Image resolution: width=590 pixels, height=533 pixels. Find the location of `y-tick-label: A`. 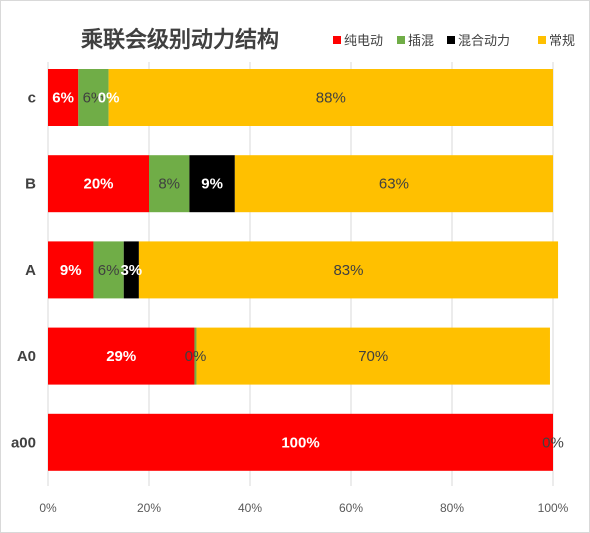

y-tick-label: A is located at coordinates (30, 270).